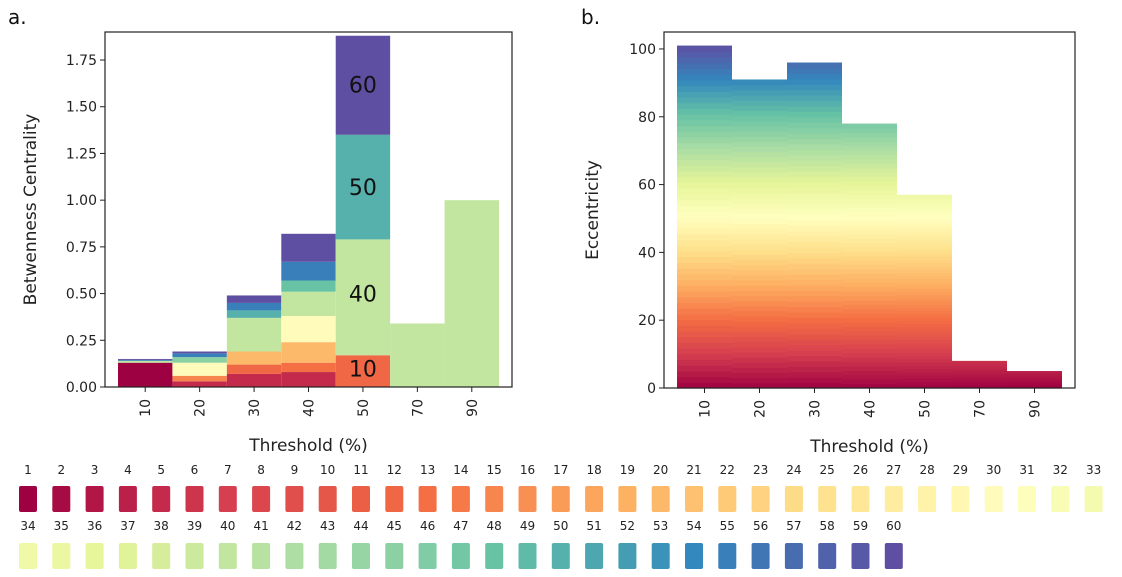 Image resolution: width=1122 pixels, height=577 pixels. I want to click on y-tick-label: 0.00, so click(81, 388).